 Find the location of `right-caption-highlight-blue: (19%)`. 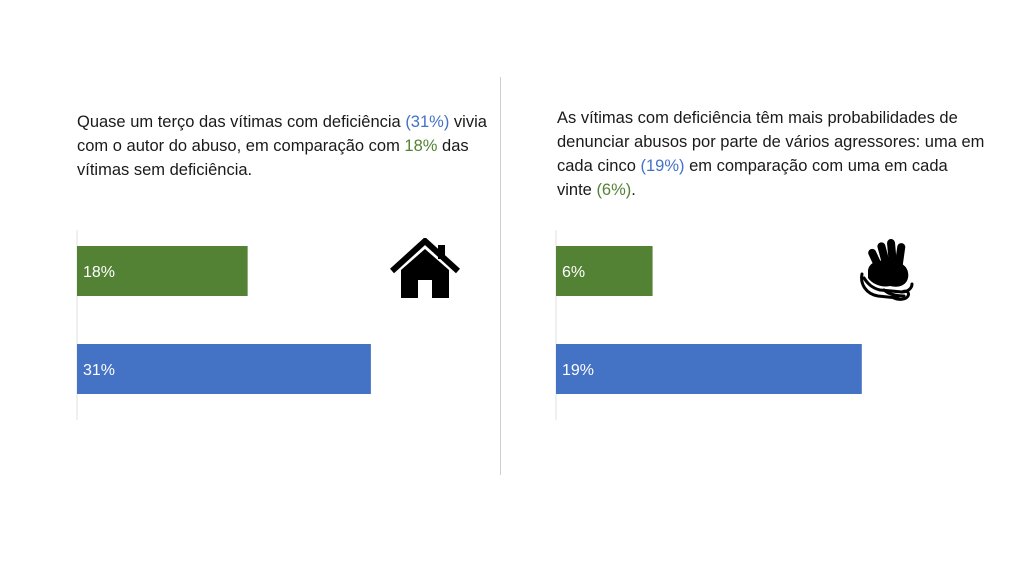

right-caption-highlight-blue: (19%) is located at coordinates (662, 166).